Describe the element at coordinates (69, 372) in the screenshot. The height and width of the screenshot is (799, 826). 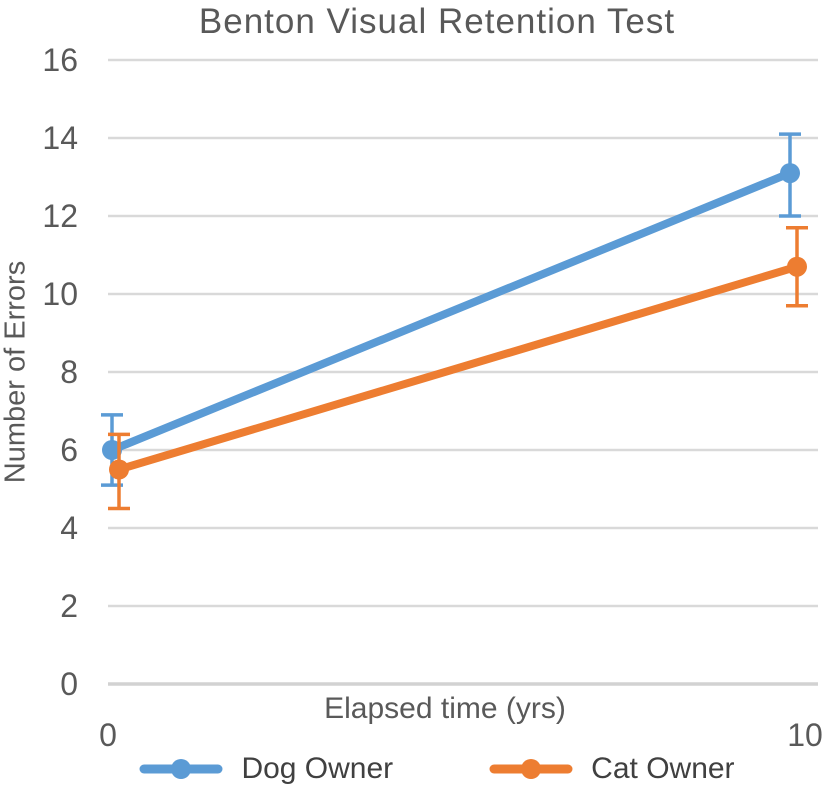
I see `y-tick-label: 8` at that location.